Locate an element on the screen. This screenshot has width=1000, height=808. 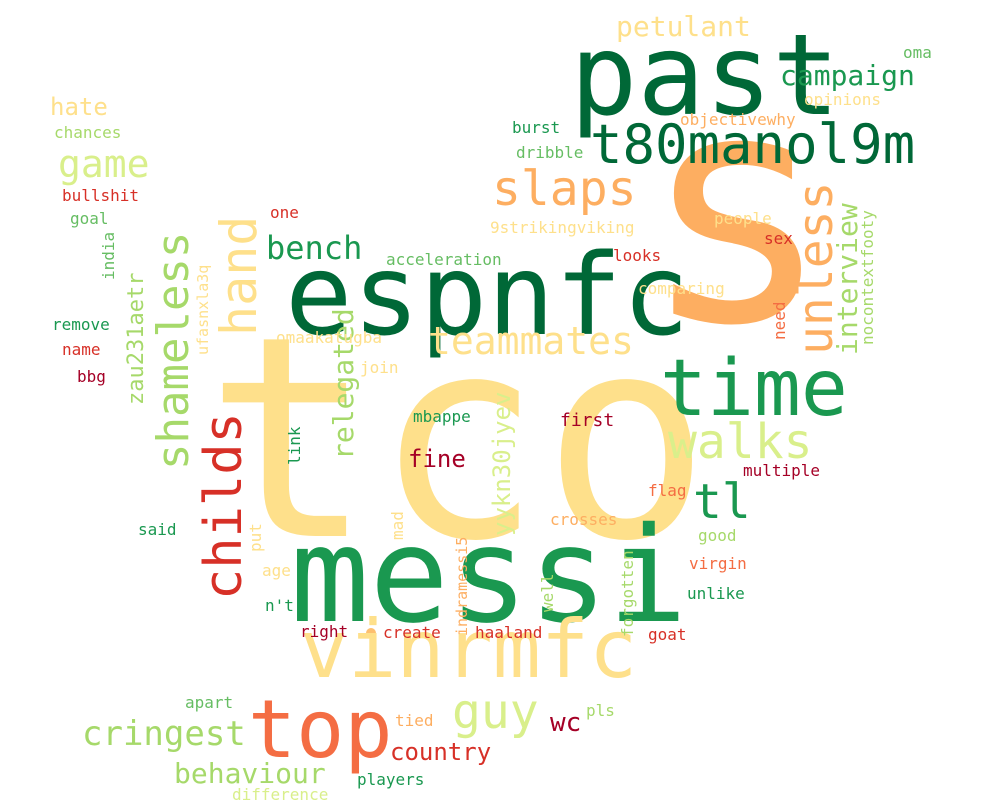
word-20: behaviour is located at coordinates (250, 773).